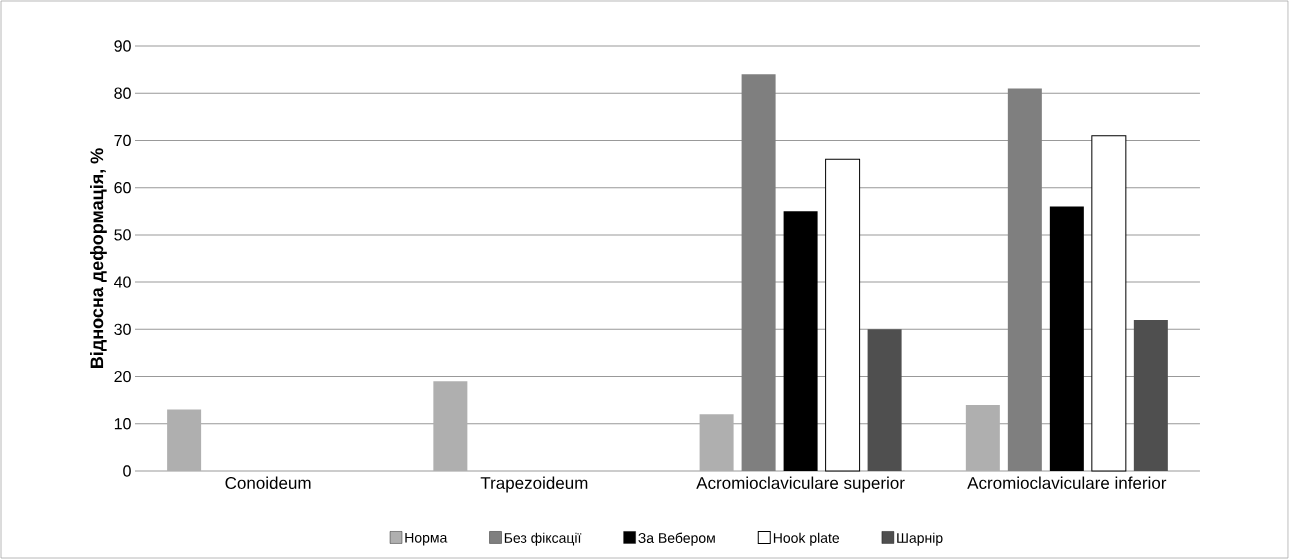 The height and width of the screenshot is (559, 1289). I want to click on legend-label: За Вебером, so click(676, 539).